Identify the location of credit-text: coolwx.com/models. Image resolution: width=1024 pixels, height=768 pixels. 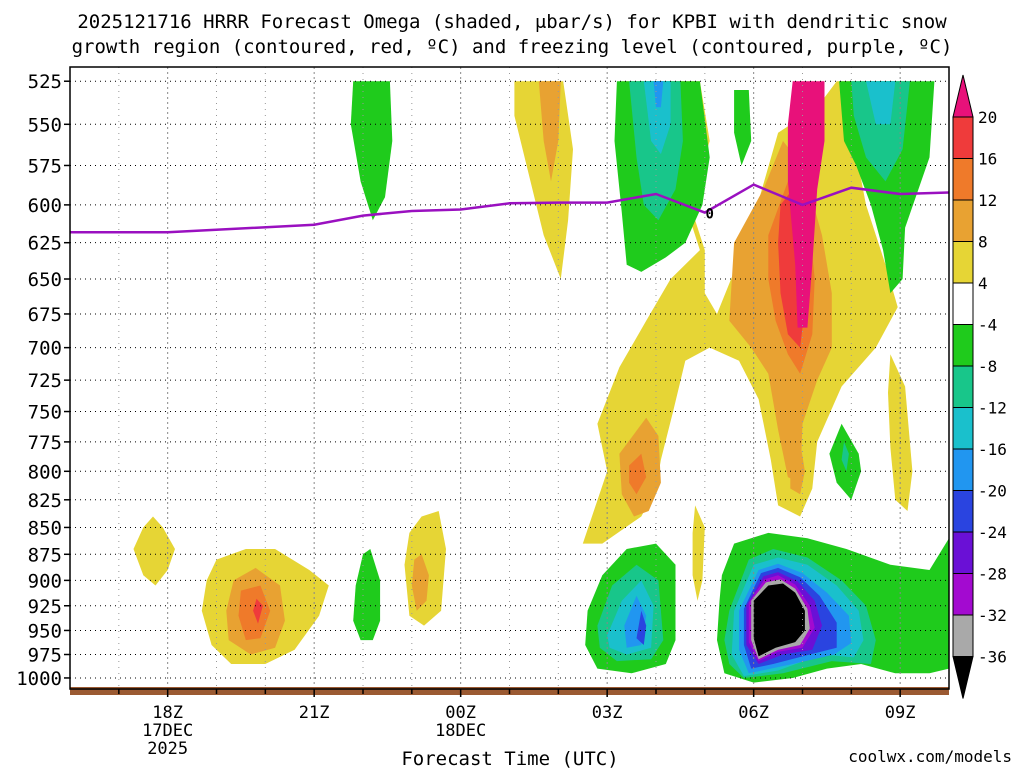
(930, 756).